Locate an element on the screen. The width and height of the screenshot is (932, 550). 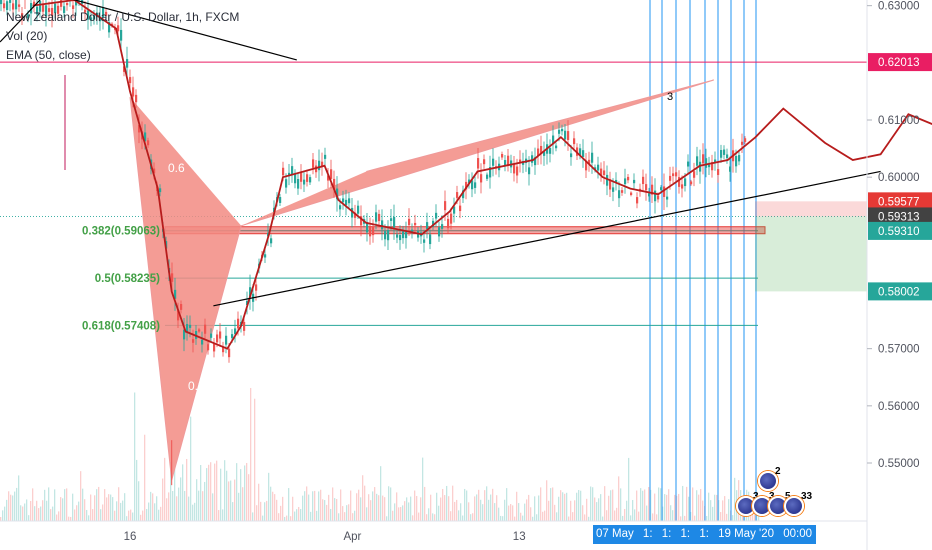
price-tick-label: 0.56000 is located at coordinates (899, 407).